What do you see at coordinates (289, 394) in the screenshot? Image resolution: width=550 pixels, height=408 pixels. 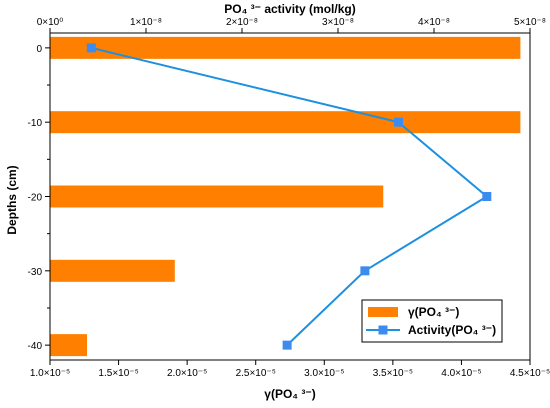 I see `bottom-axis-title: γ(PO₄ ³⁻)` at bounding box center [289, 394].